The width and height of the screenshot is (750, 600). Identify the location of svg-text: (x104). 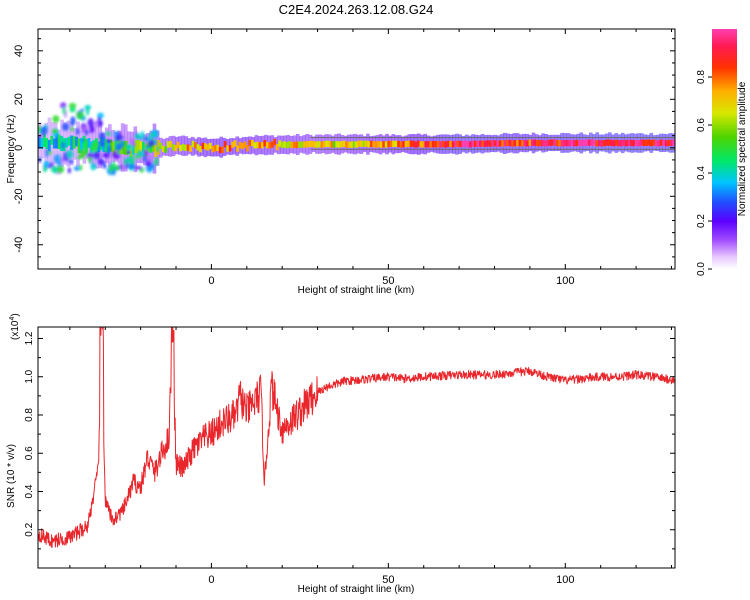
(15, 326).